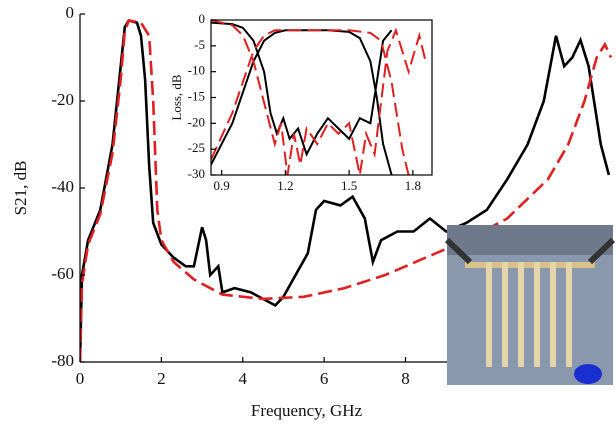  I want to click on x-tick-label: 1.5, so click(349, 185).